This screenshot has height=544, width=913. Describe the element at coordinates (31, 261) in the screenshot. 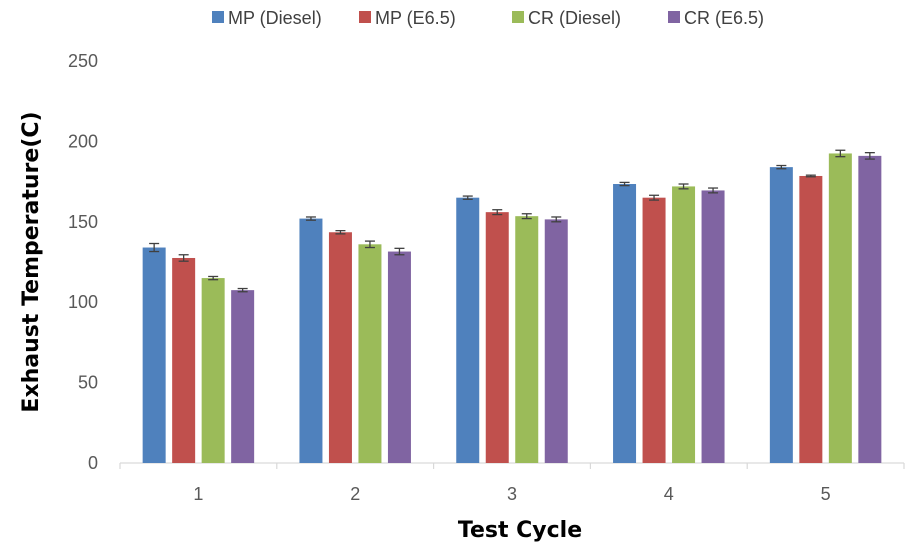

I see `y-axis-title: Exhaust Temperature(C)` at that location.